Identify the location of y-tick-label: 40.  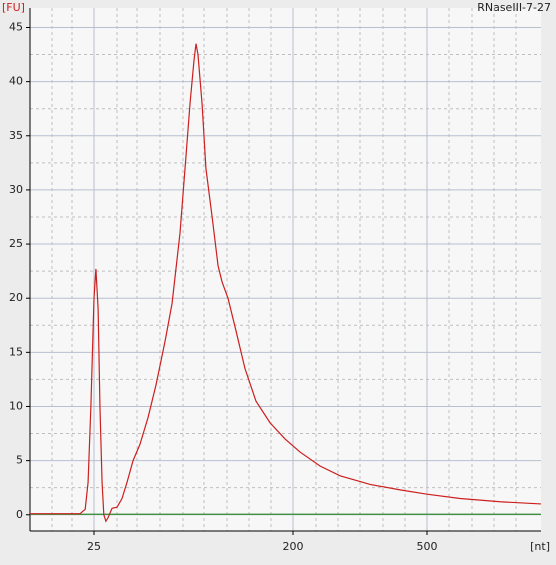
(16, 81).